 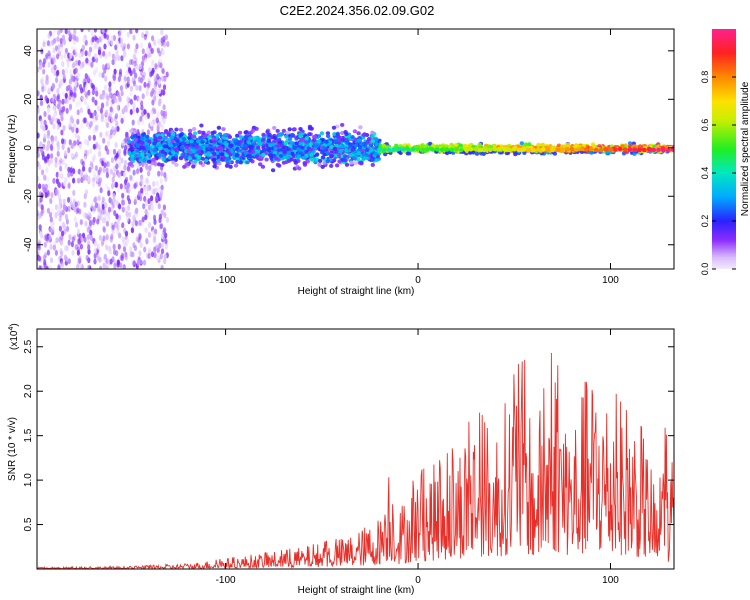 What do you see at coordinates (28, 435) in the screenshot?
I see `y-tick-label: 1.5` at bounding box center [28, 435].